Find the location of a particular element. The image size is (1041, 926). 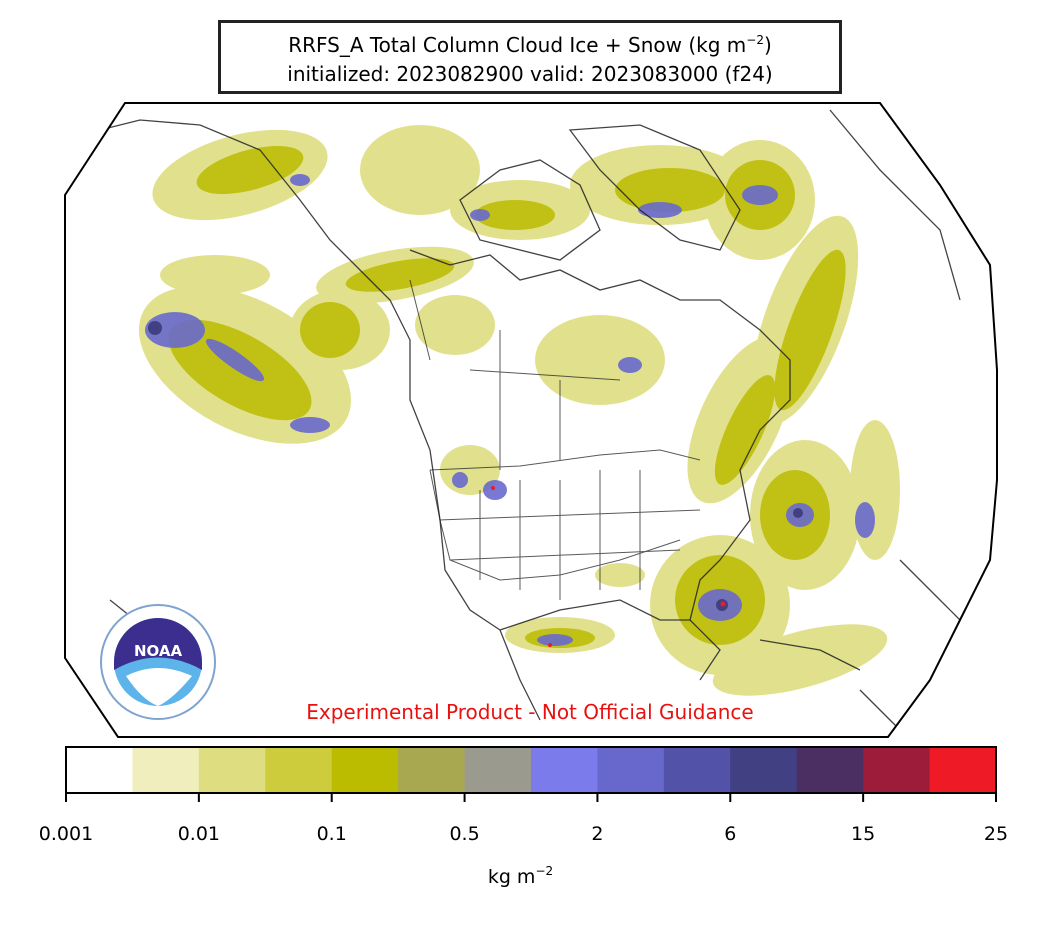

colorbar-tick-label: 0.01 is located at coordinates (198, 834).